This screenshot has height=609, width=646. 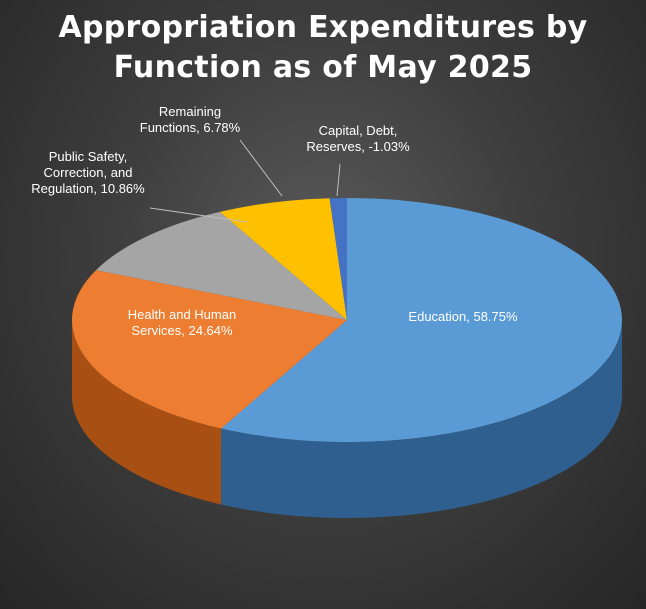 What do you see at coordinates (338, 180) in the screenshot?
I see `leader-line-capital-debt-reserves` at bounding box center [338, 180].